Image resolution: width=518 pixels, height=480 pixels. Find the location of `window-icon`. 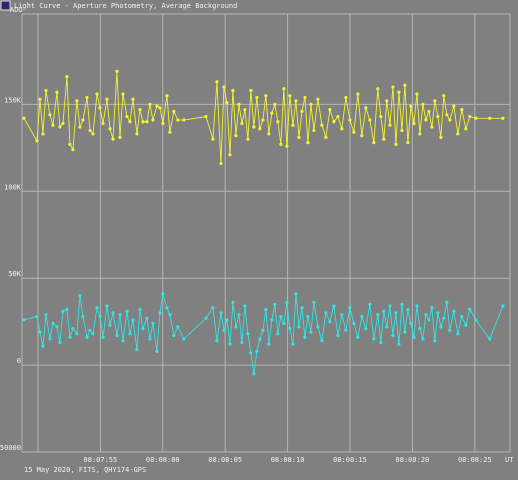

window-icon is located at coordinates (5, 5).